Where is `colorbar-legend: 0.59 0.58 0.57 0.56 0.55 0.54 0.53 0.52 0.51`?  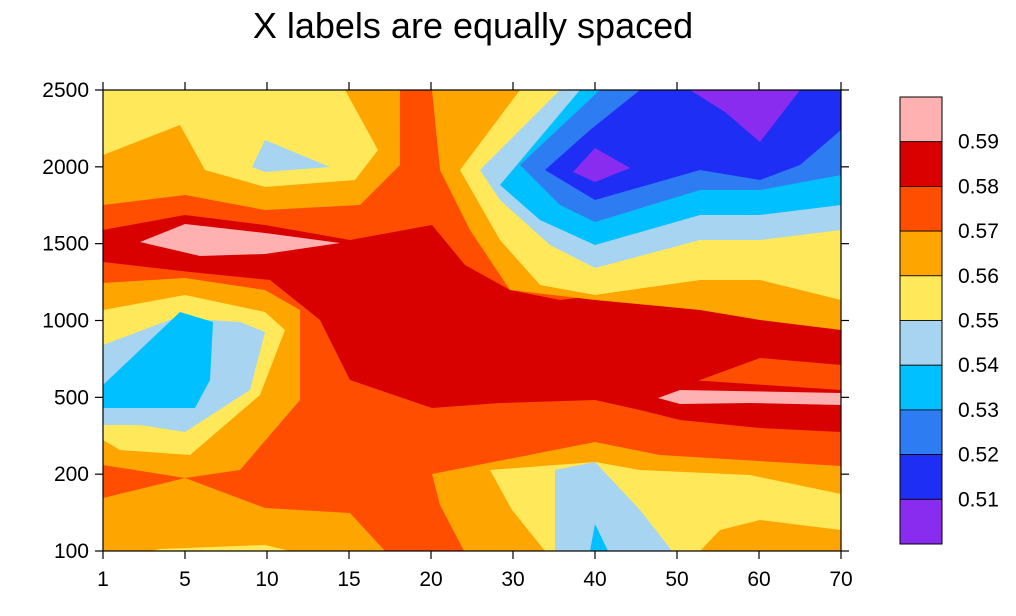 colorbar-legend: 0.59 0.58 0.57 0.56 0.55 0.54 0.53 0.52 0.51 is located at coordinates (949, 320).